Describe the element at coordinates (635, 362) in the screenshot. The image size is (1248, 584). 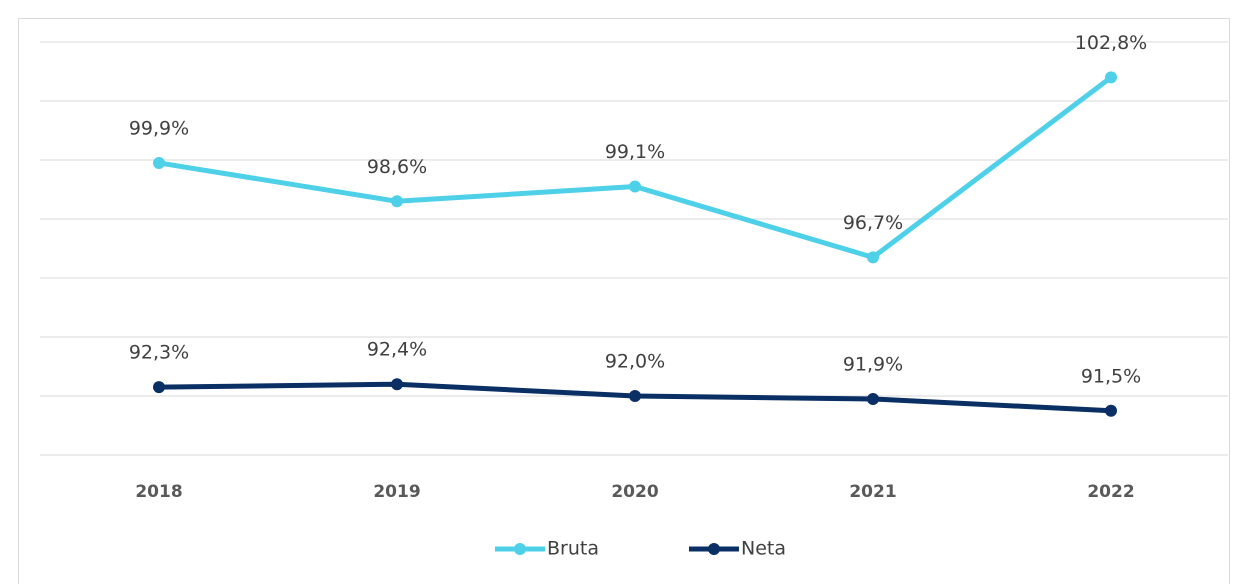
I see `data-label: 92,0%` at that location.